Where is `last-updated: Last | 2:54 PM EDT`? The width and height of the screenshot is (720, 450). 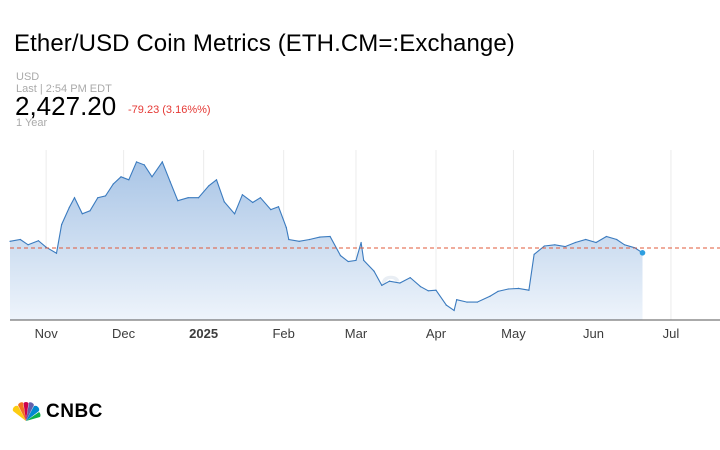 last-updated: Last | 2:54 PM EDT is located at coordinates (64, 89).